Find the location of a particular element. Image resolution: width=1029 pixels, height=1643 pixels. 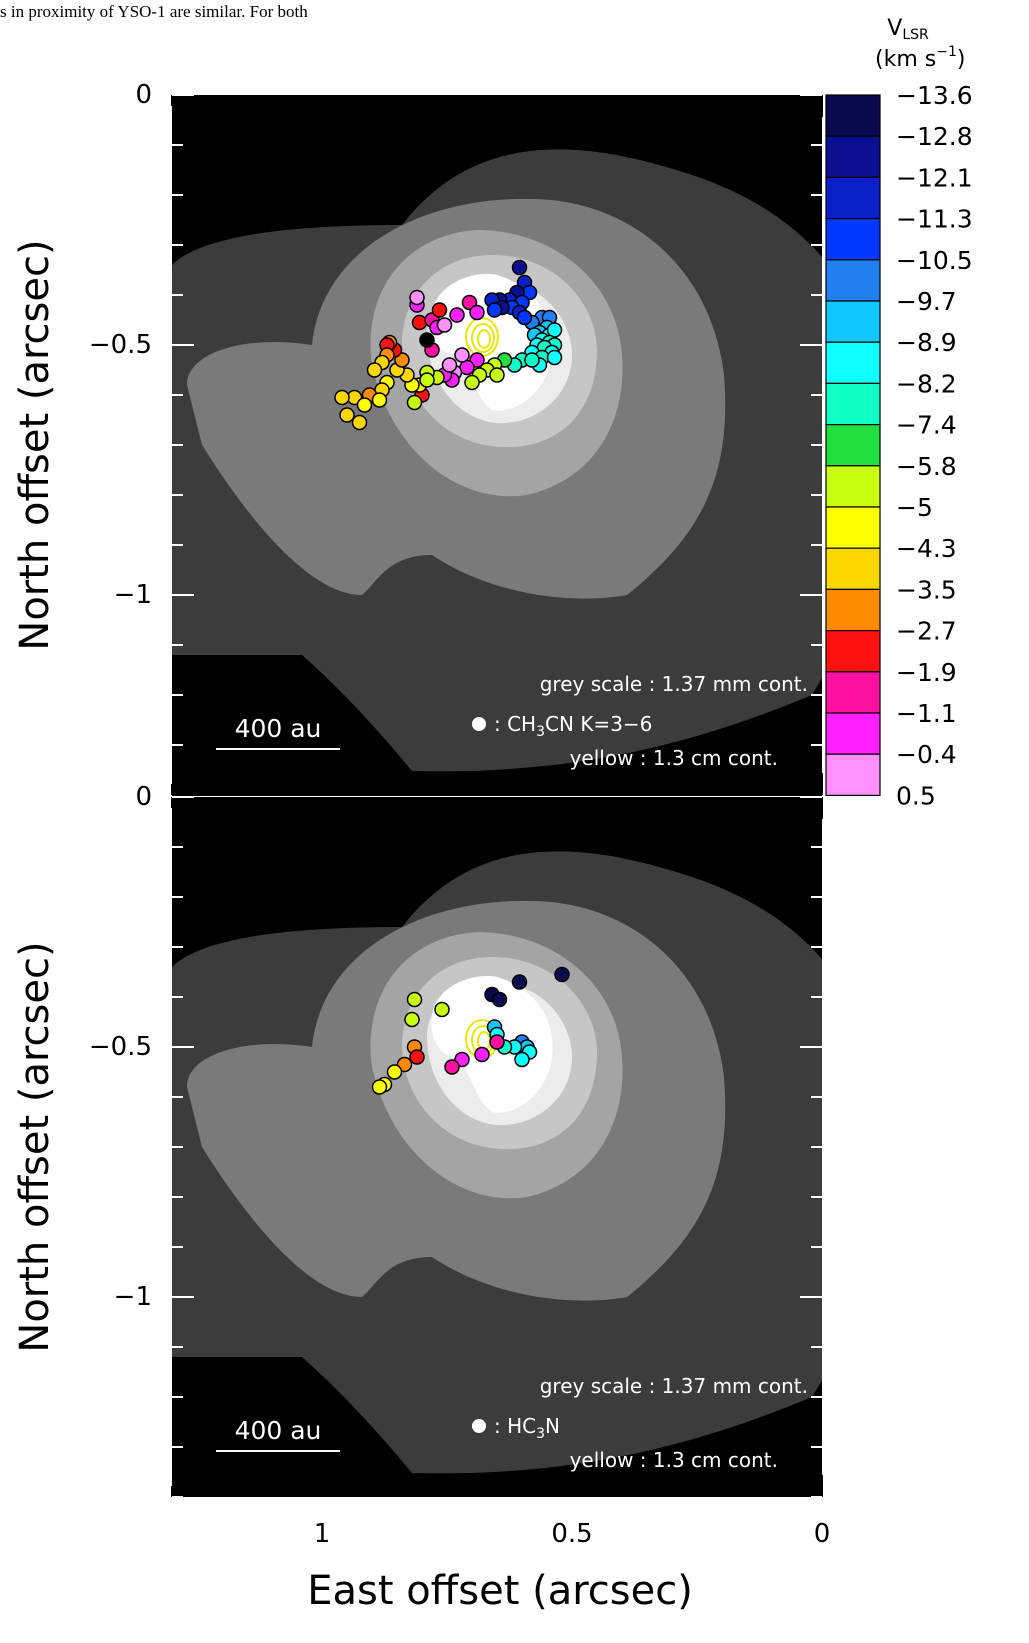

top-scale-bar-label: 400 au is located at coordinates (278, 728).